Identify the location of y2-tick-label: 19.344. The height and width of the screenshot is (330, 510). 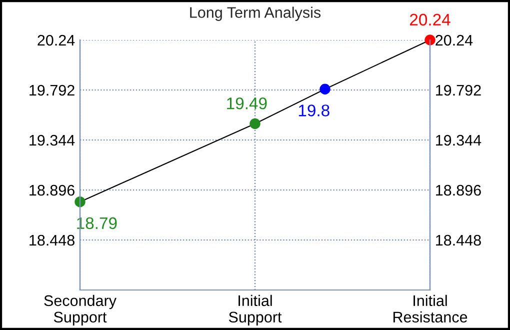
(459, 140).